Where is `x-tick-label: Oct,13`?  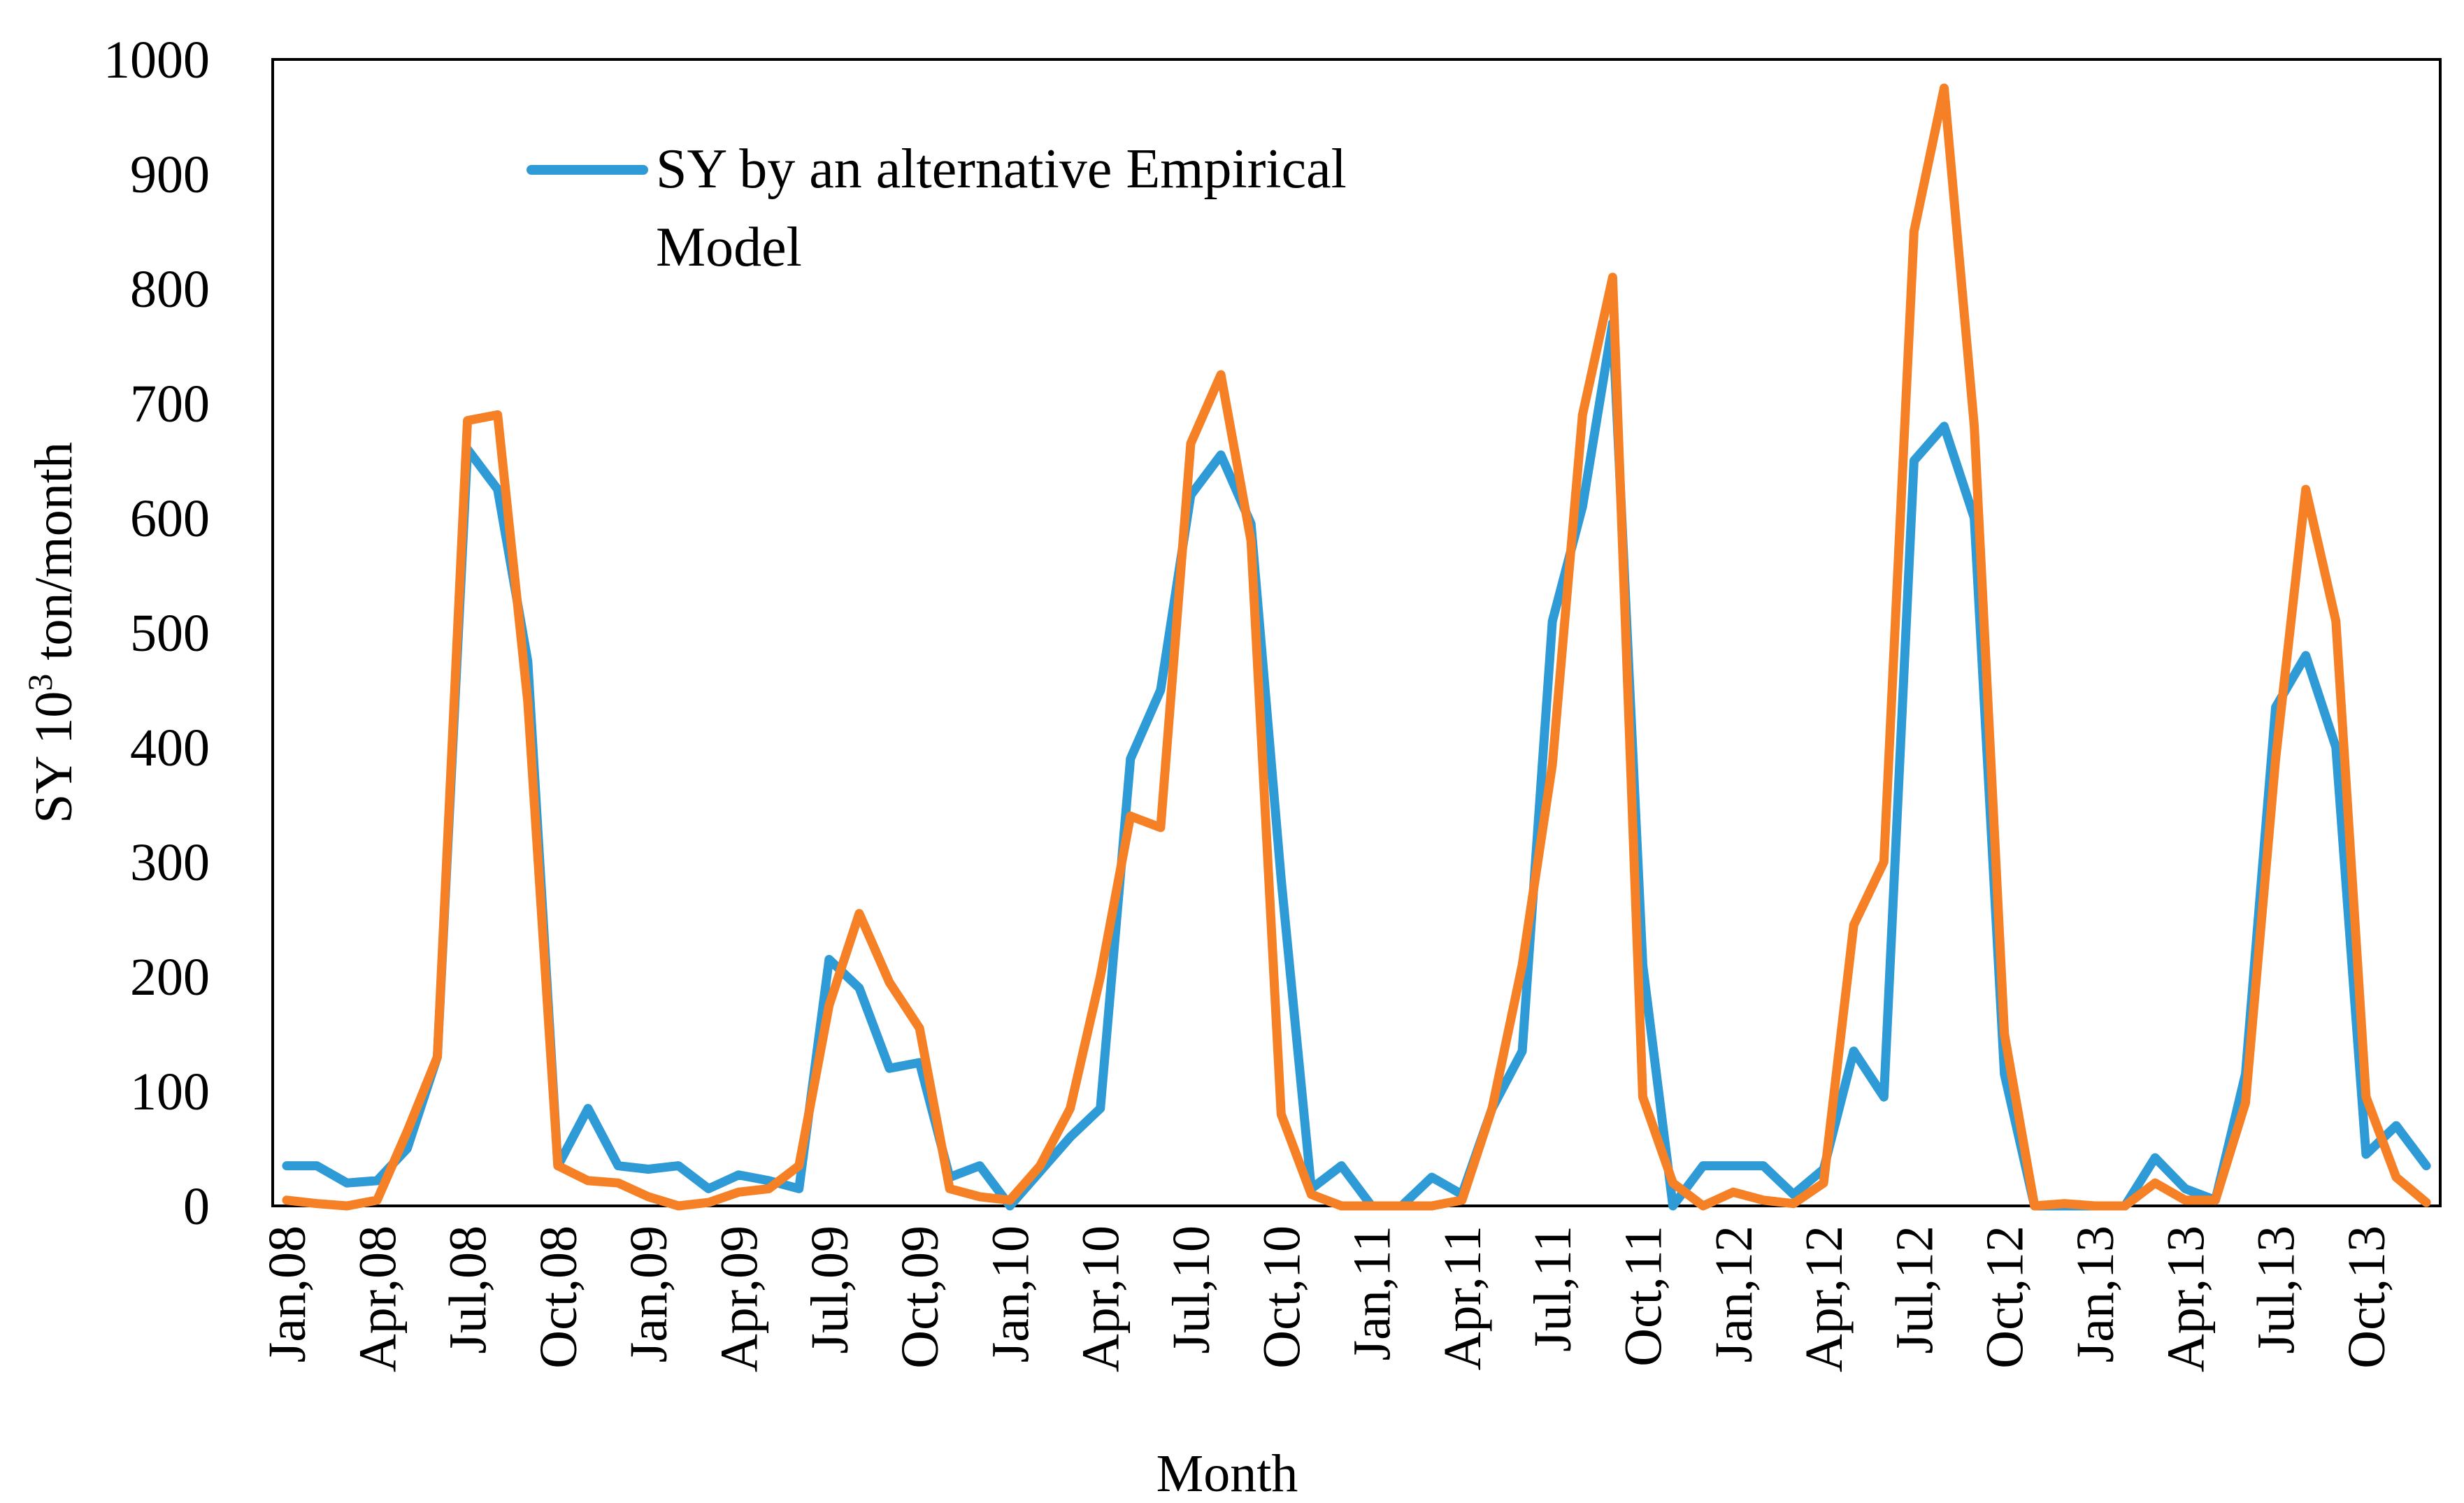 x-tick-label: Oct,13 is located at coordinates (2366, 1297).